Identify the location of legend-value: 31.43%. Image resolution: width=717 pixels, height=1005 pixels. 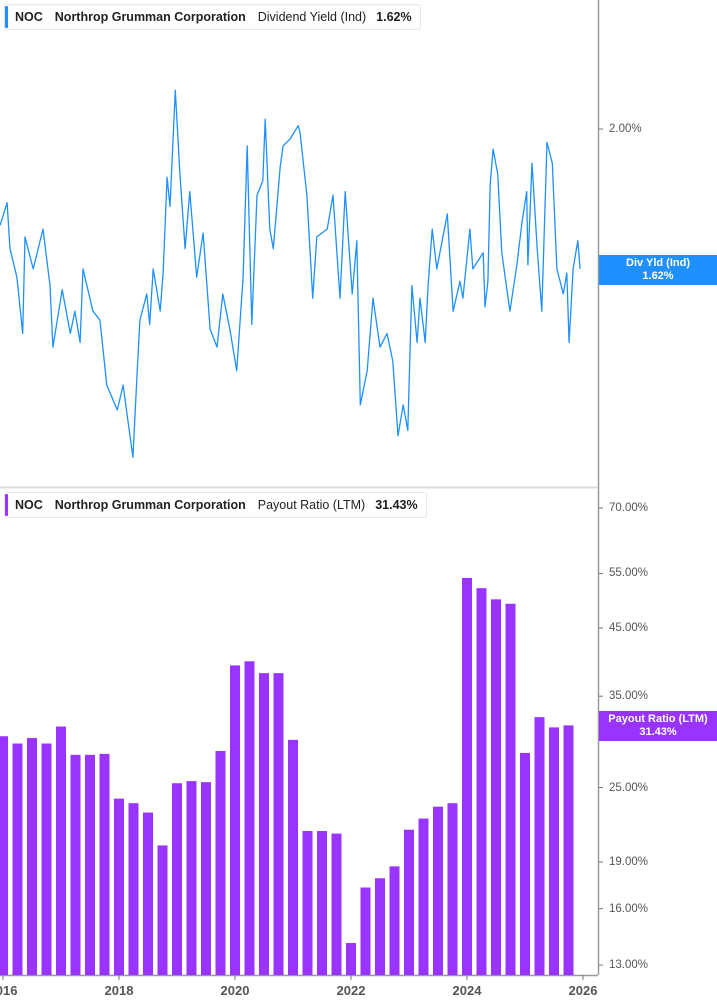
(396, 505).